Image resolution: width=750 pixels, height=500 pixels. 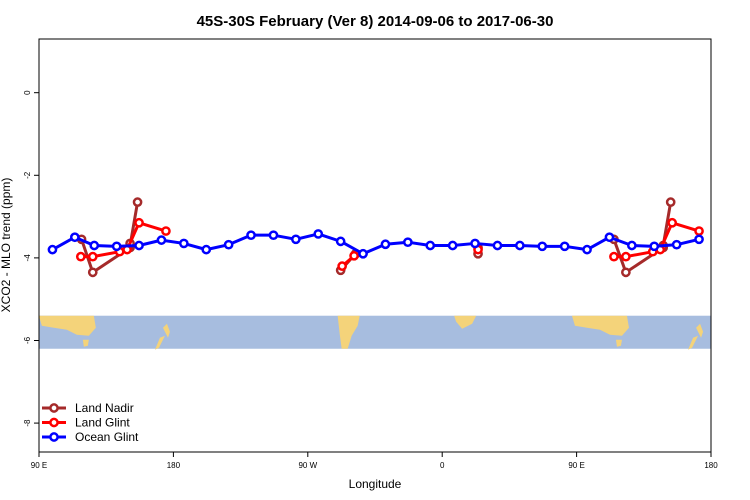 What do you see at coordinates (85, 343) in the screenshot?
I see `map-tasmania-left` at bounding box center [85, 343].